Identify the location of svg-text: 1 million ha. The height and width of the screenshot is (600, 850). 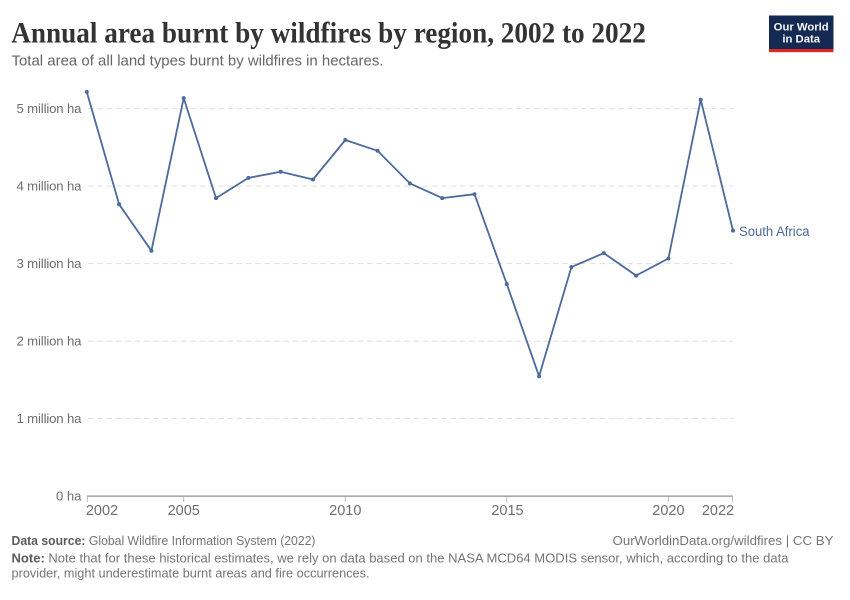
(50, 418).